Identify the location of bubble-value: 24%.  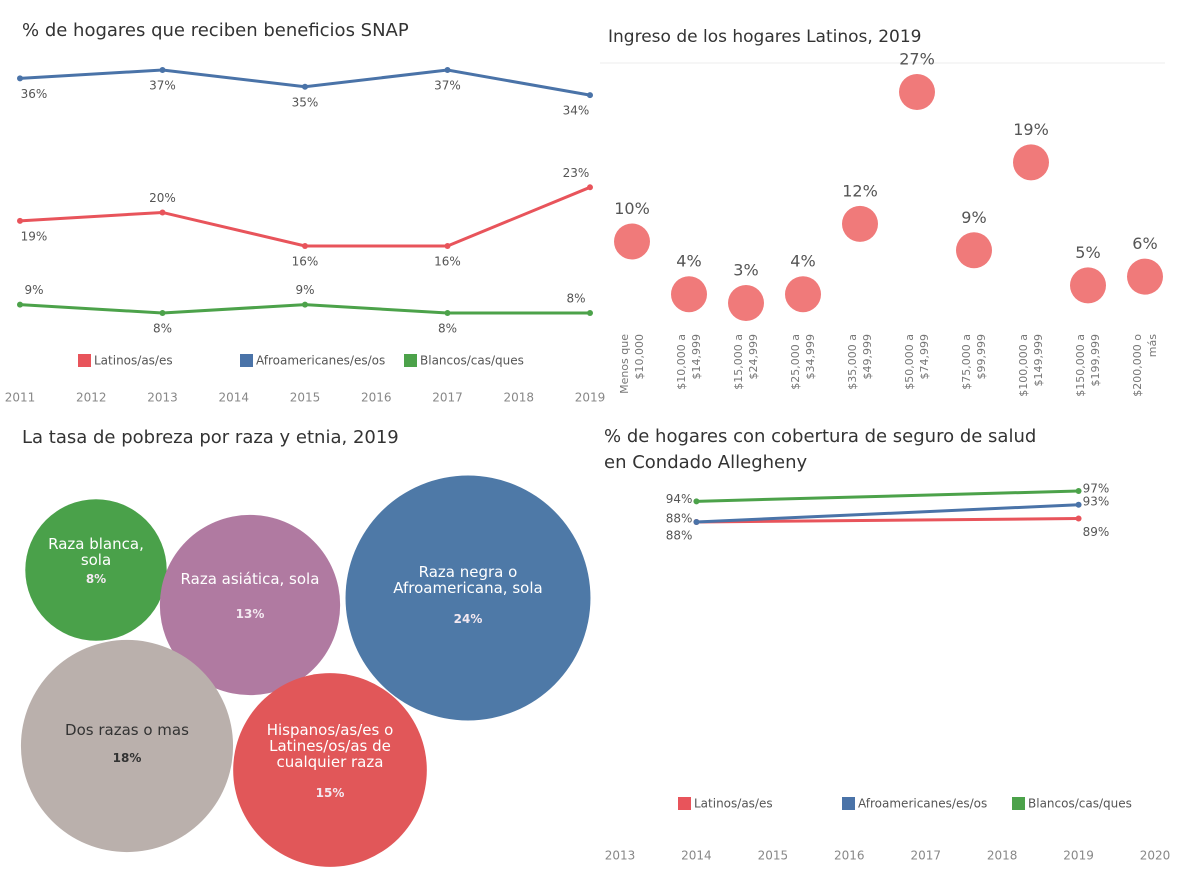
(468, 619).